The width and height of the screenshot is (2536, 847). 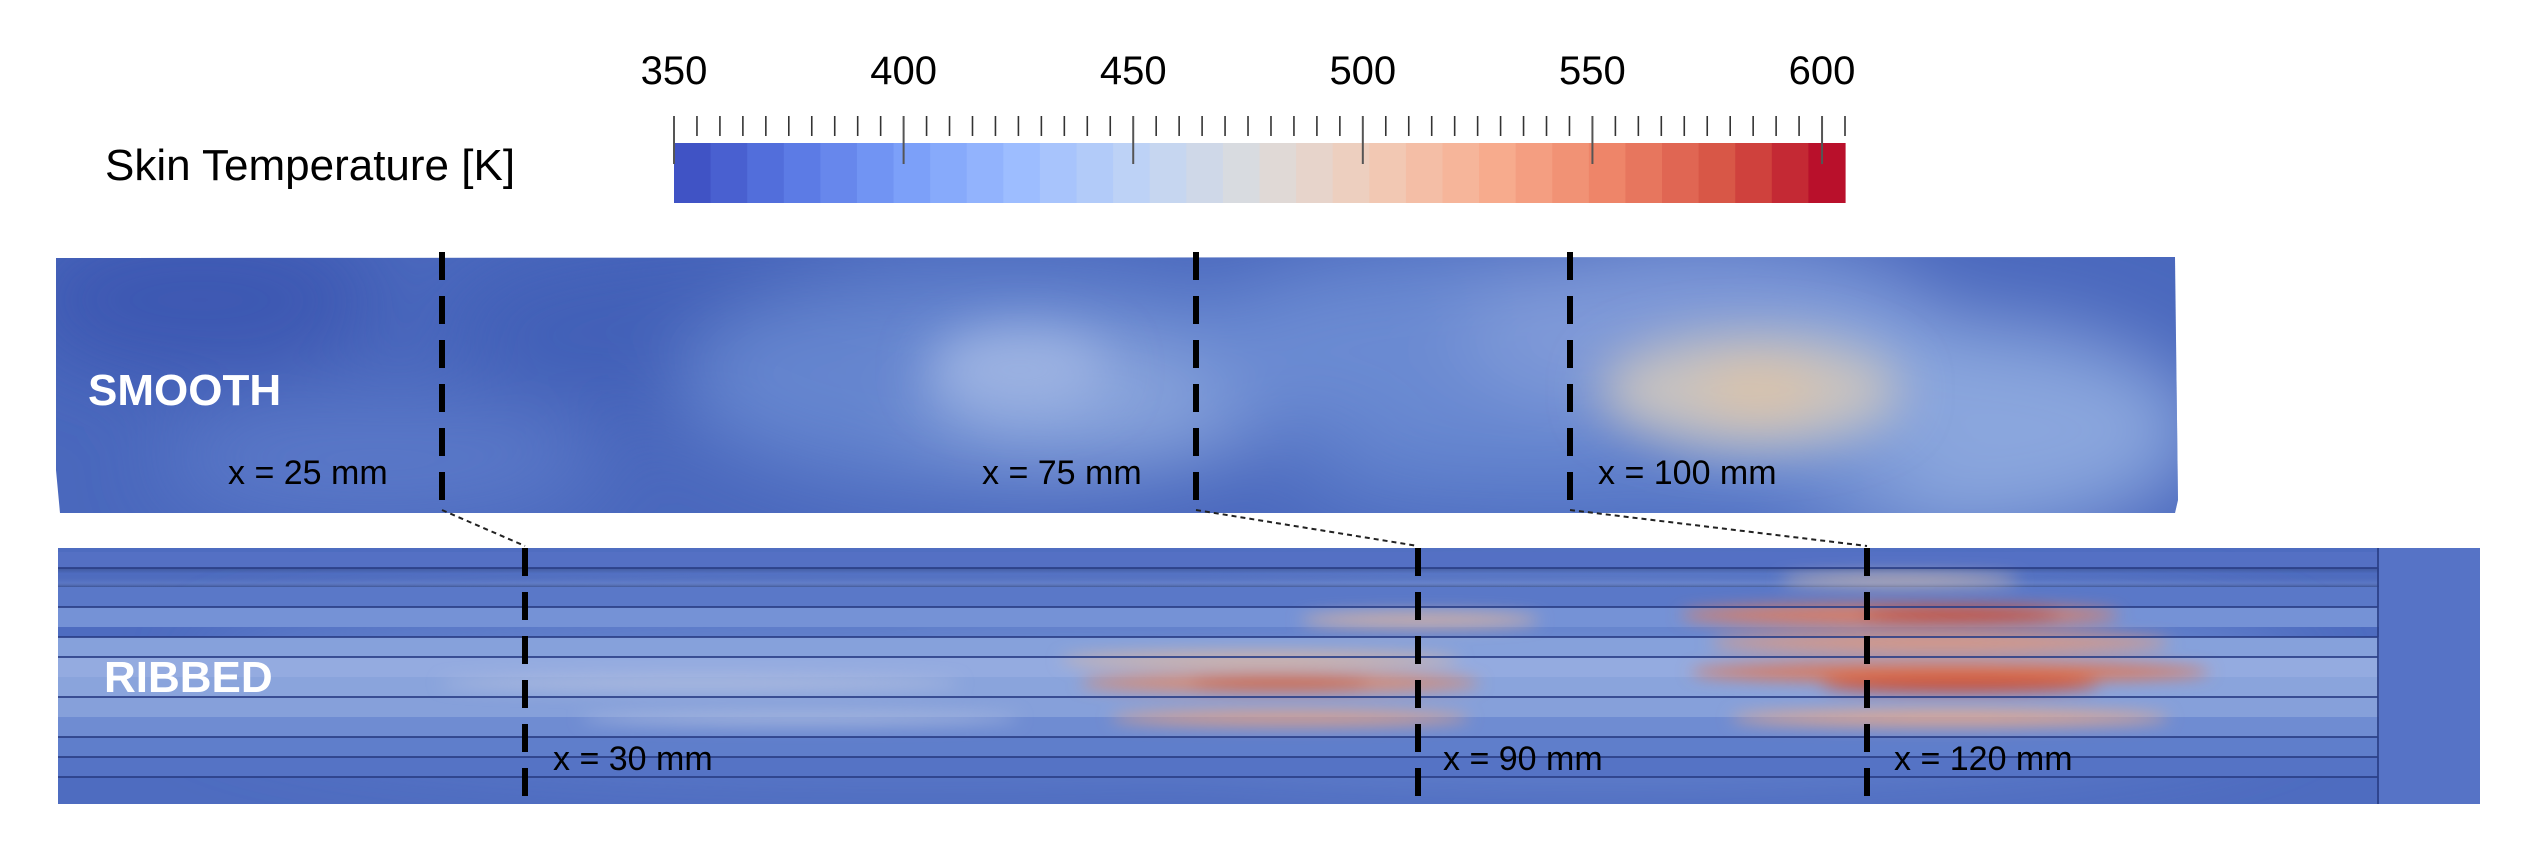 I want to click on smooth-label: SMOOTH, so click(x=184, y=390).